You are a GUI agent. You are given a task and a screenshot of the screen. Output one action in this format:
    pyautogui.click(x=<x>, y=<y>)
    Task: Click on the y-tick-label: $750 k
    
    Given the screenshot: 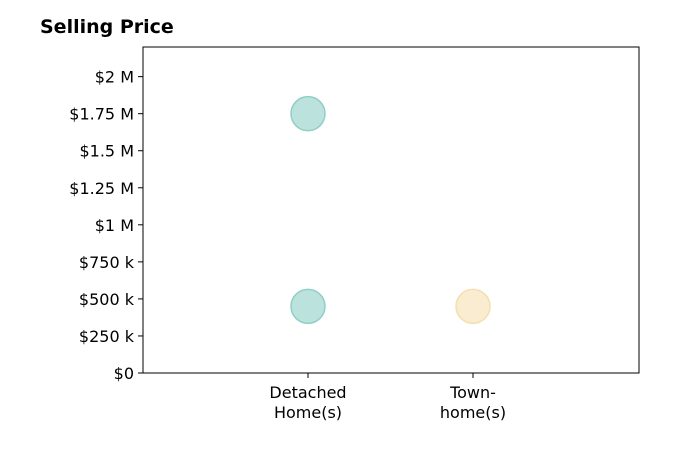 What is the action you would take?
    pyautogui.click(x=107, y=262)
    